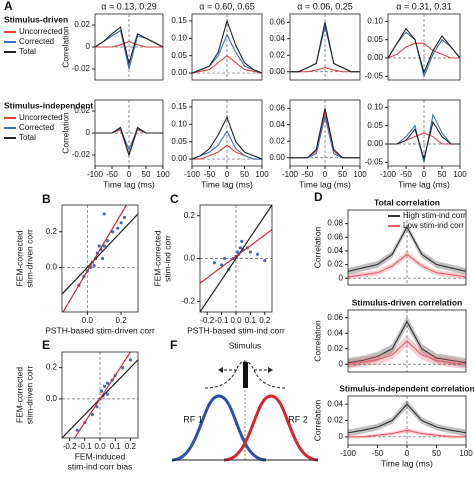  Describe the element at coordinates (271, 428) in the screenshot. I see `rf2-curve` at that location.